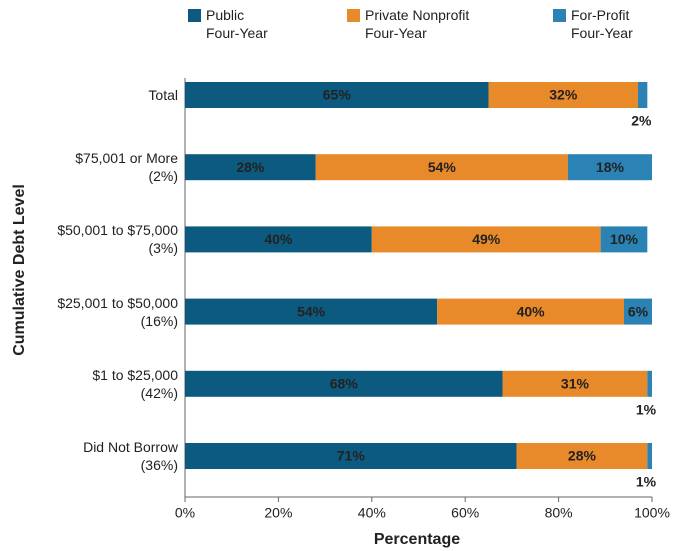 The image size is (683, 551). I want to click on data-label: 32%, so click(563, 95).